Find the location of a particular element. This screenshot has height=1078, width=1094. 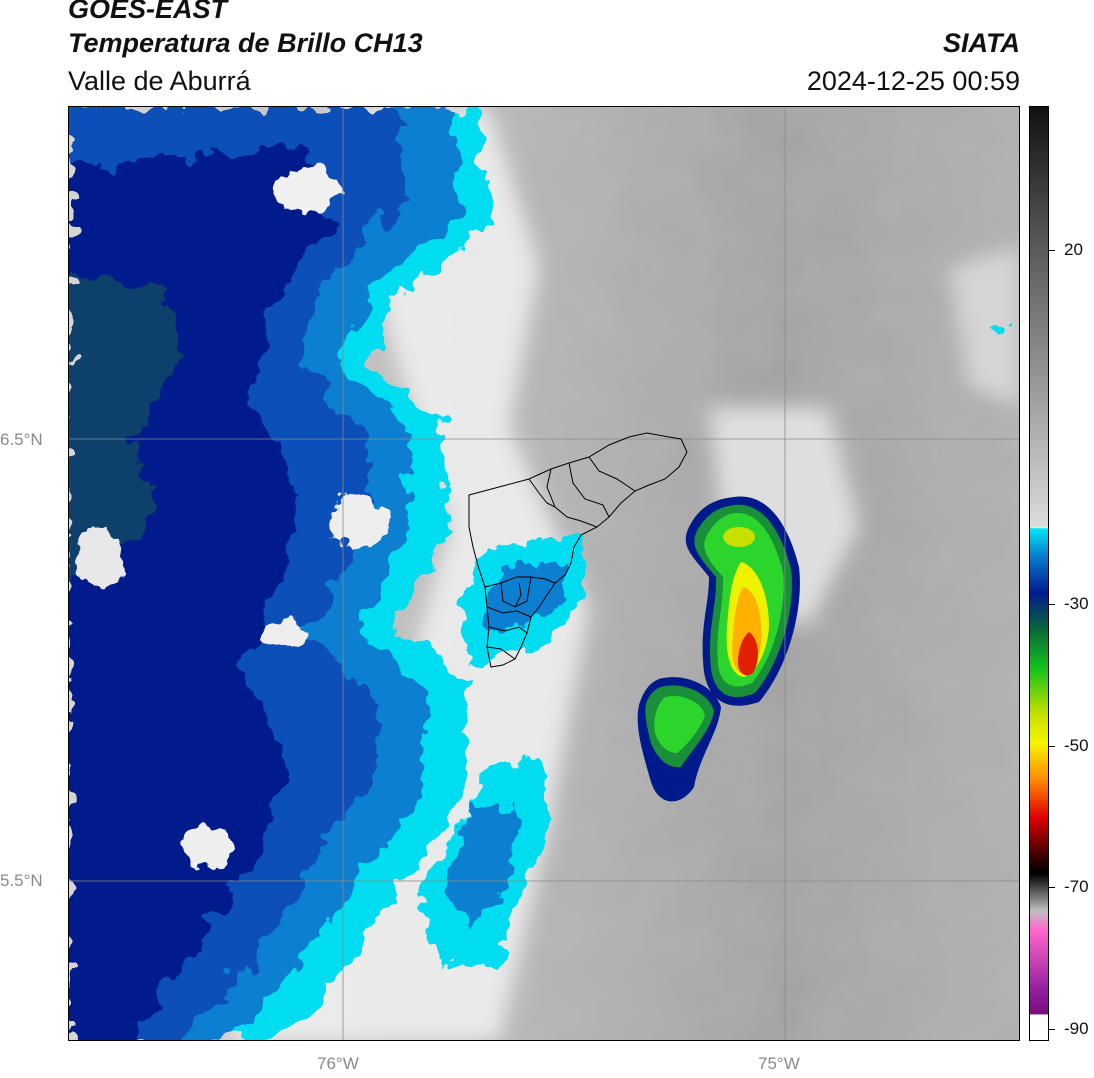

colorbar-label-minus50: -50 is located at coordinates (1076, 745).